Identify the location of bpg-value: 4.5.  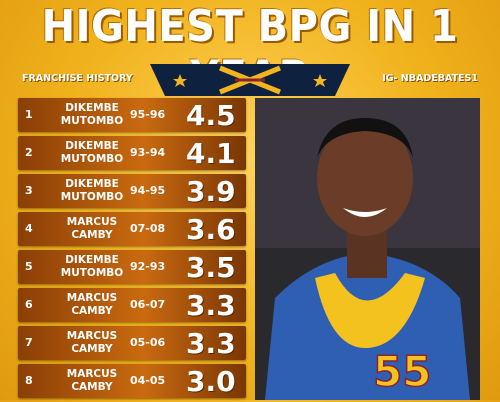
(211, 115).